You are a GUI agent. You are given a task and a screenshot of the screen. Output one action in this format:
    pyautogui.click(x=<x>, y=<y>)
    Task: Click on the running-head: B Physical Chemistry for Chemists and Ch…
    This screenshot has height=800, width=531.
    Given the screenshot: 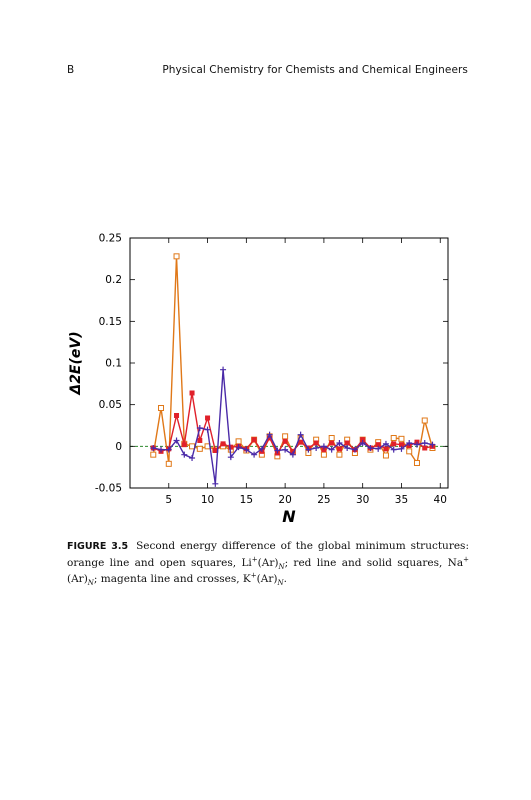 What is the action you would take?
    pyautogui.click(x=267, y=72)
    